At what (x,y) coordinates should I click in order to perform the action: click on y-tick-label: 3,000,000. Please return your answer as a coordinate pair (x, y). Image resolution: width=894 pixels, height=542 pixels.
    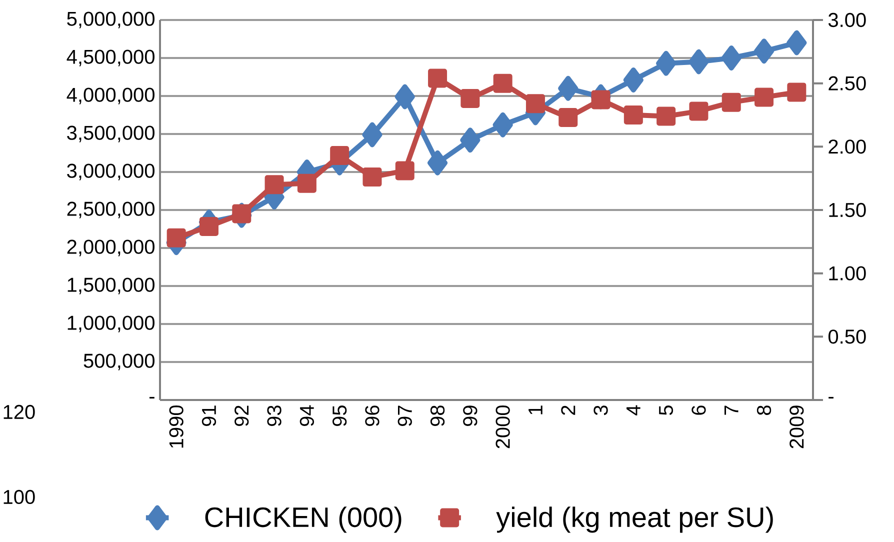
    Looking at the image, I should click on (110, 172).